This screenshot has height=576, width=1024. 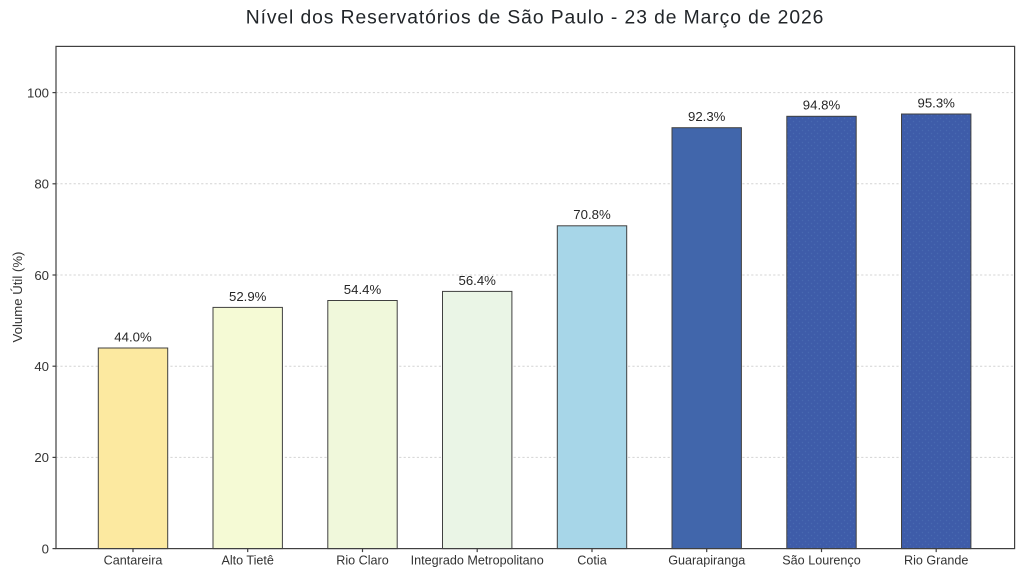 What do you see at coordinates (133, 336) in the screenshot?
I see `svg-text: 44.0%` at bounding box center [133, 336].